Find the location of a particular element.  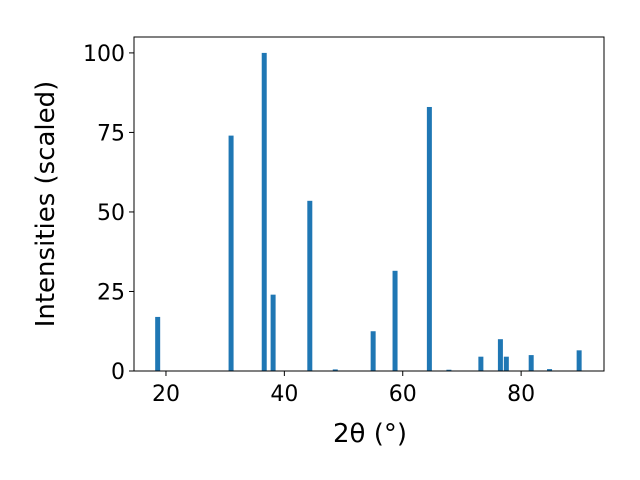

x-tick-label: 60 is located at coordinates (403, 394).